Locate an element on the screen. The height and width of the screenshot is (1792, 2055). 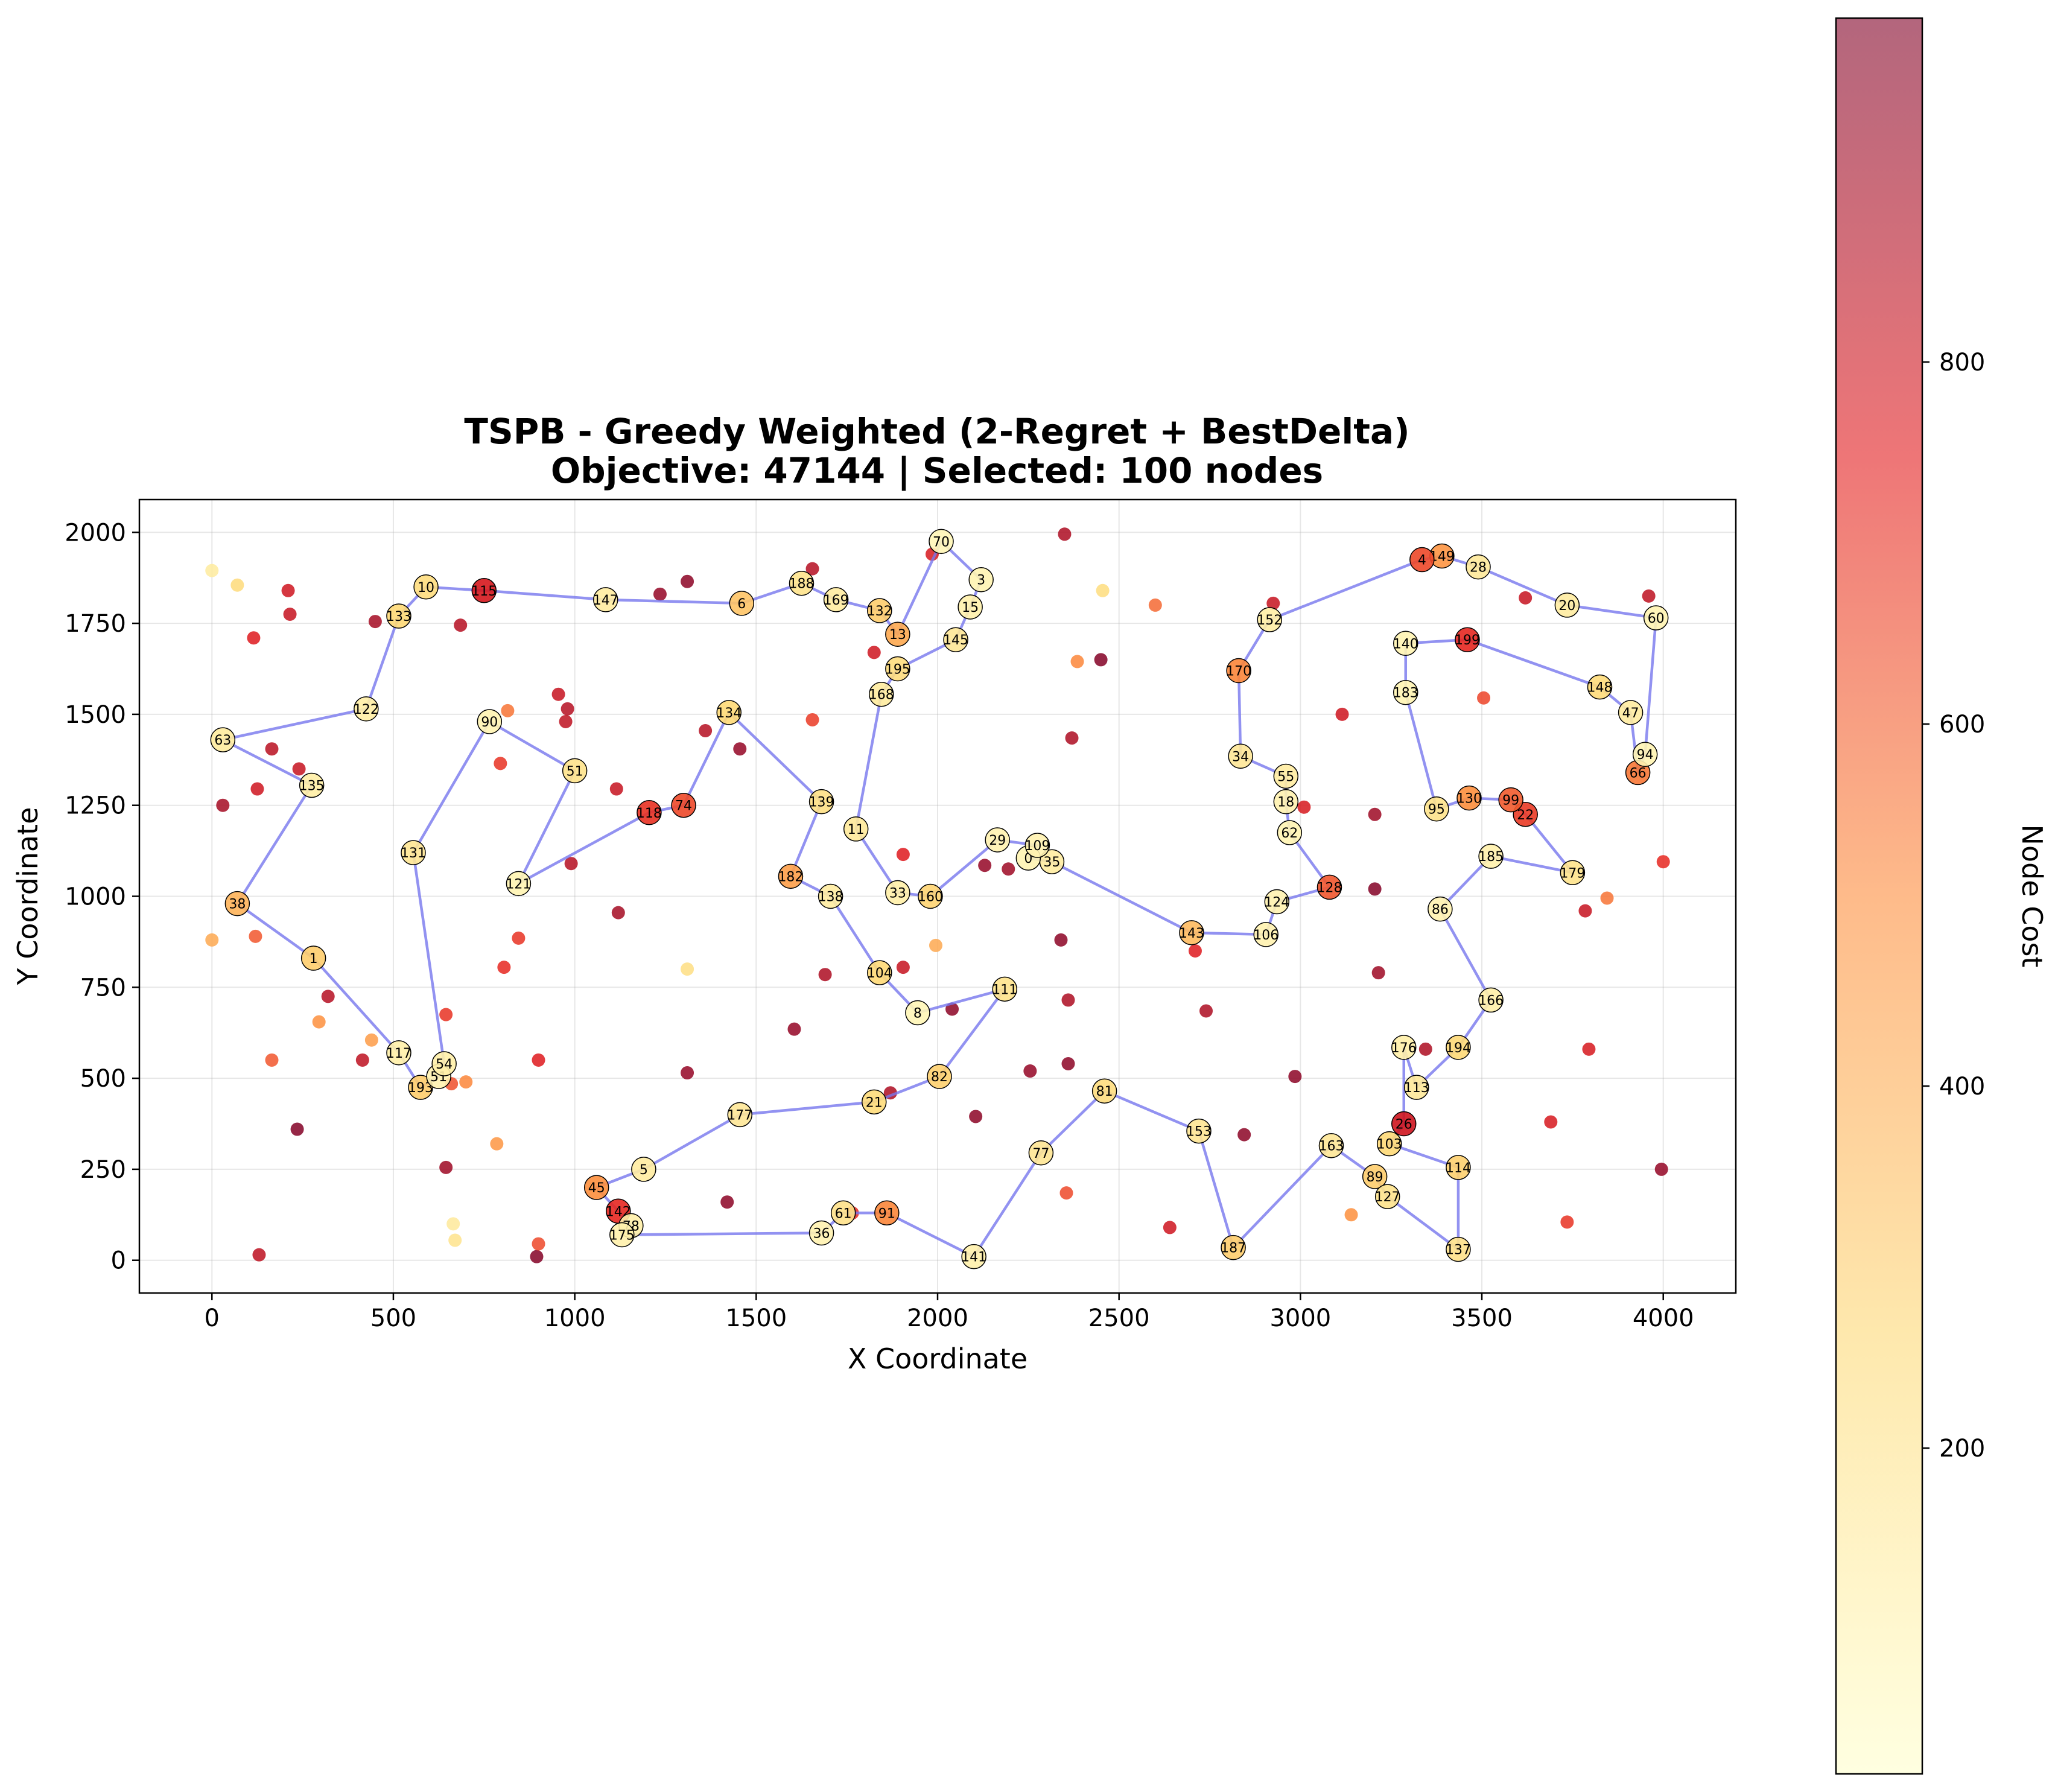
selected-node: 104 is located at coordinates (880, 972).